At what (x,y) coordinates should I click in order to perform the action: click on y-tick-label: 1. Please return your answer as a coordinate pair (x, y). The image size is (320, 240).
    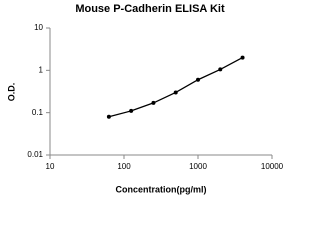
    Looking at the image, I should click on (41, 69).